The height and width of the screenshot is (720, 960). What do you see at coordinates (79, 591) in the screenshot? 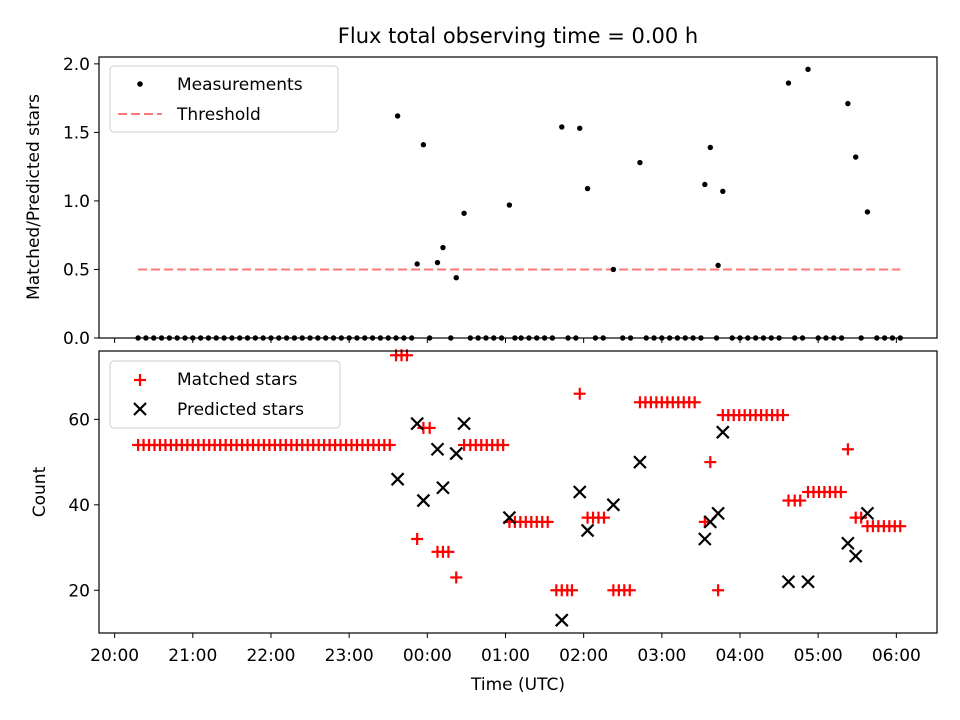
I see `bottom-y-tick-label: 20` at bounding box center [79, 591].